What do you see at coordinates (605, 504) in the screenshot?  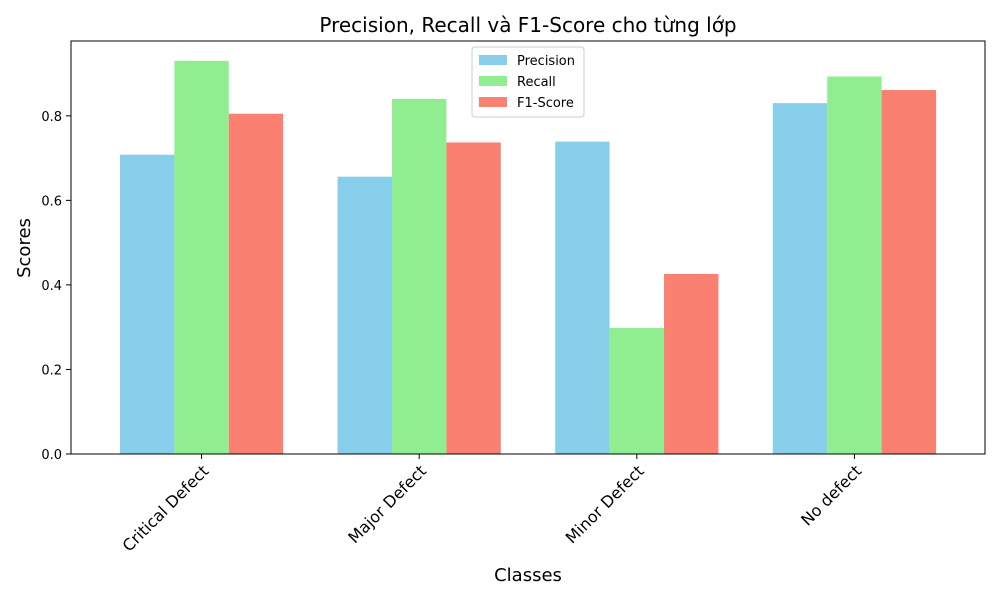 I see `x-tick-label-2: Minor Defect` at bounding box center [605, 504].